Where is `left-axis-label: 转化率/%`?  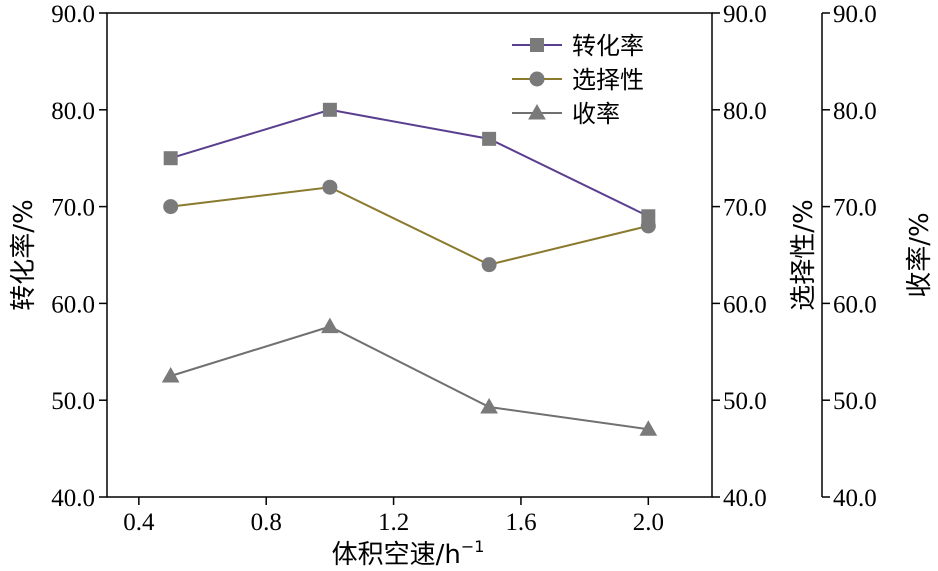 left-axis-label: 转化率/% is located at coordinates (24, 254).